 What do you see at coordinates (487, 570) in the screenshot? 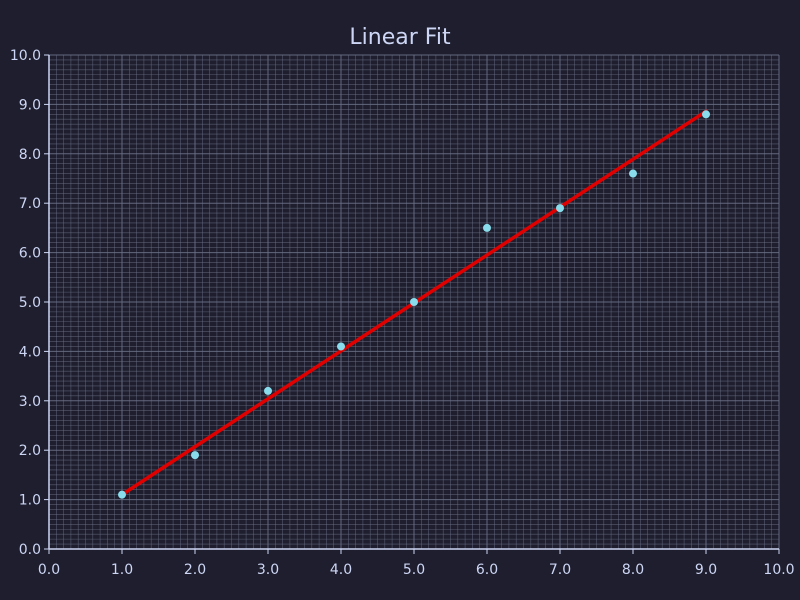
I see `x-tick-label: 6.0` at bounding box center [487, 570].